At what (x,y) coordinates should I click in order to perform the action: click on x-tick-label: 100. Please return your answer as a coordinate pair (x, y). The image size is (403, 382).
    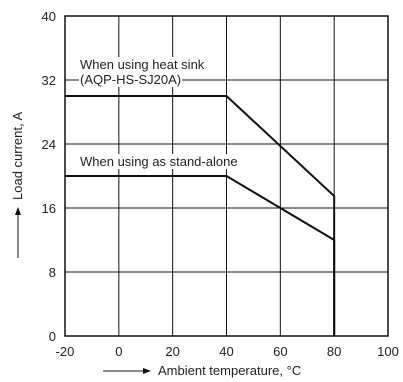
    Looking at the image, I should click on (388, 351).